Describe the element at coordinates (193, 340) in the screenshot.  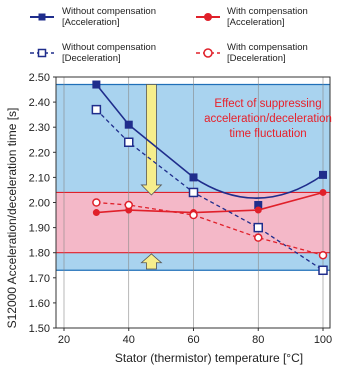
I see `x-tick-label-2: 60` at that location.